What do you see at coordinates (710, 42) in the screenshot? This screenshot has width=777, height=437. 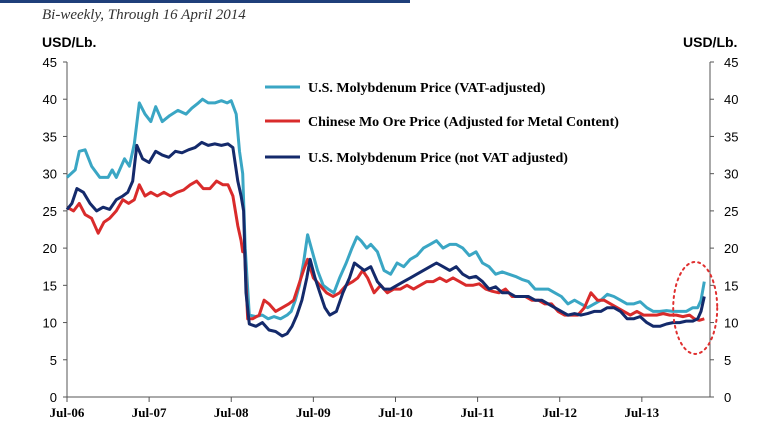 I see `y-axis-right-label: USD/Lb.` at bounding box center [710, 42].